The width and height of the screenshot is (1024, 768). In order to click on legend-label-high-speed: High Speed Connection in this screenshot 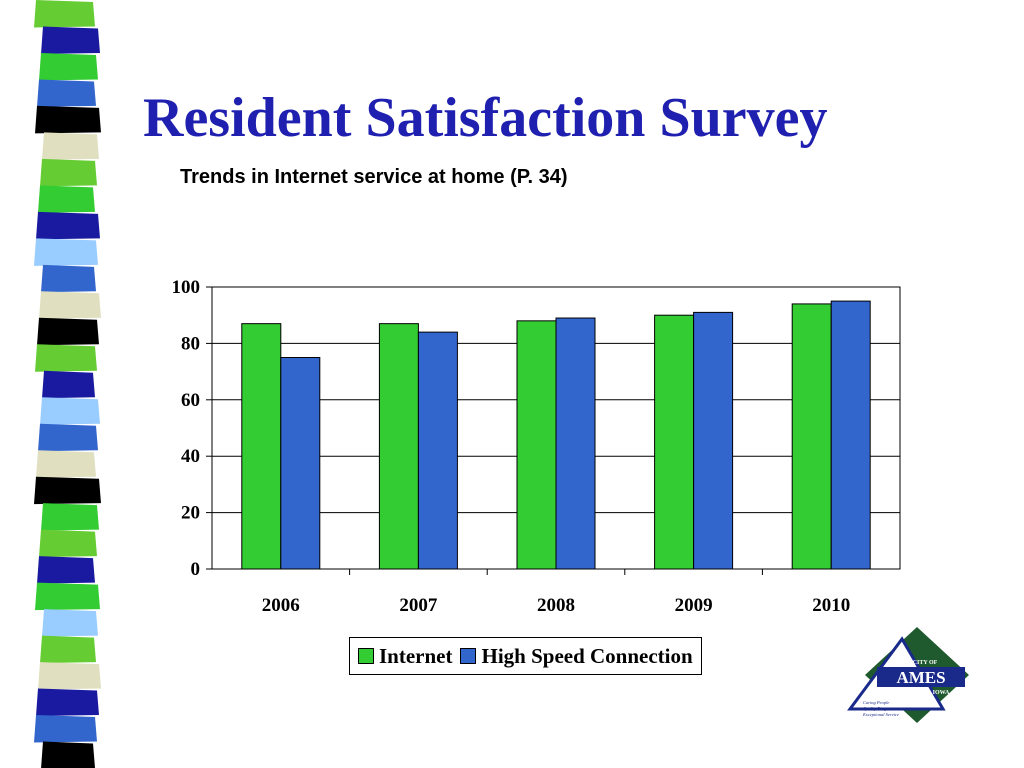, I will do `click(587, 655)`.